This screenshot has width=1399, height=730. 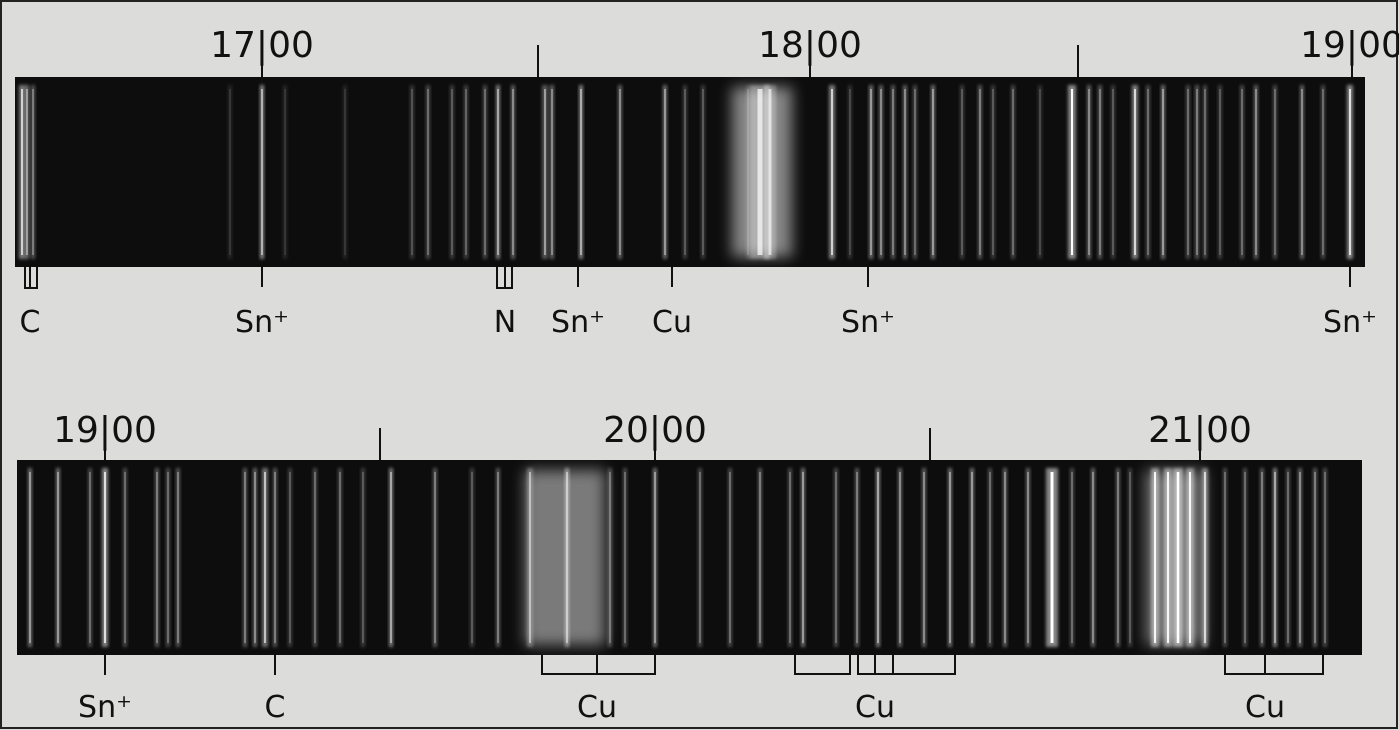 What do you see at coordinates (655, 430) in the screenshot?
I see `scale-label: 20|00` at bounding box center [655, 430].